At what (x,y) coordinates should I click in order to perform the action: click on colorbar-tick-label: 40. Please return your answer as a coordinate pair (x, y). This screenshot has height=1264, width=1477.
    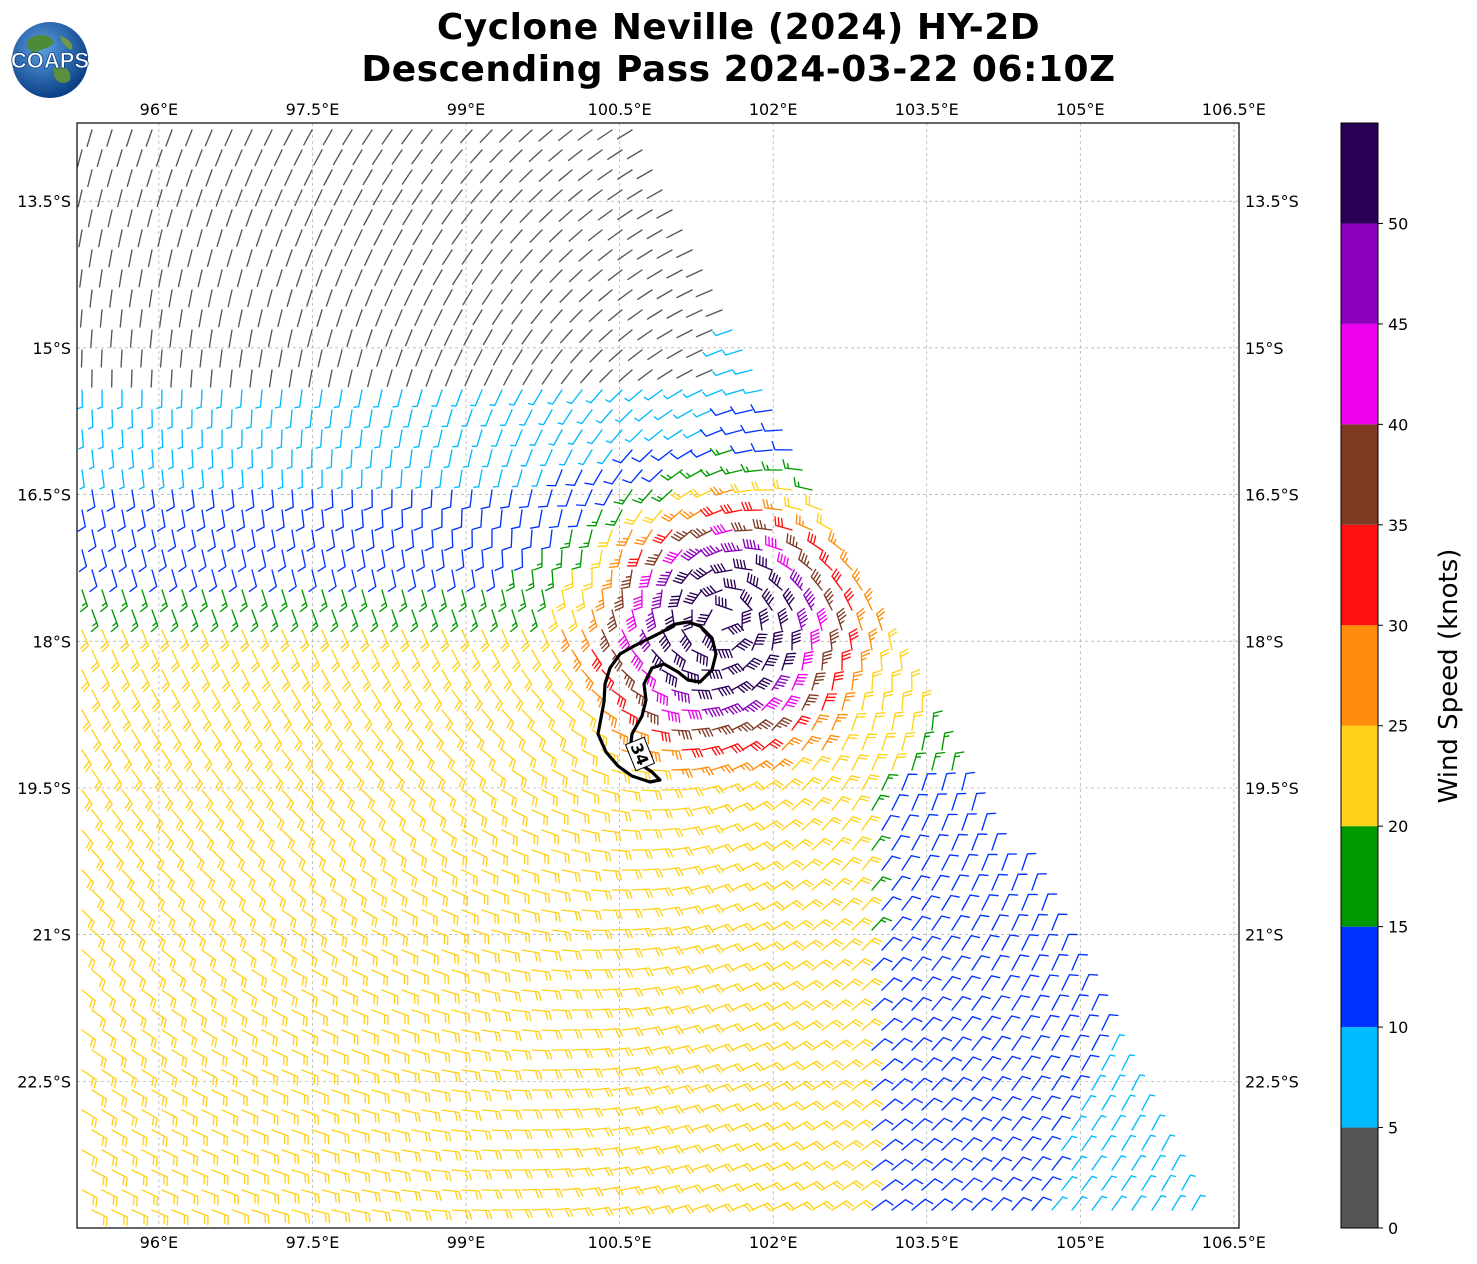
    Looking at the image, I should click on (1398, 424).